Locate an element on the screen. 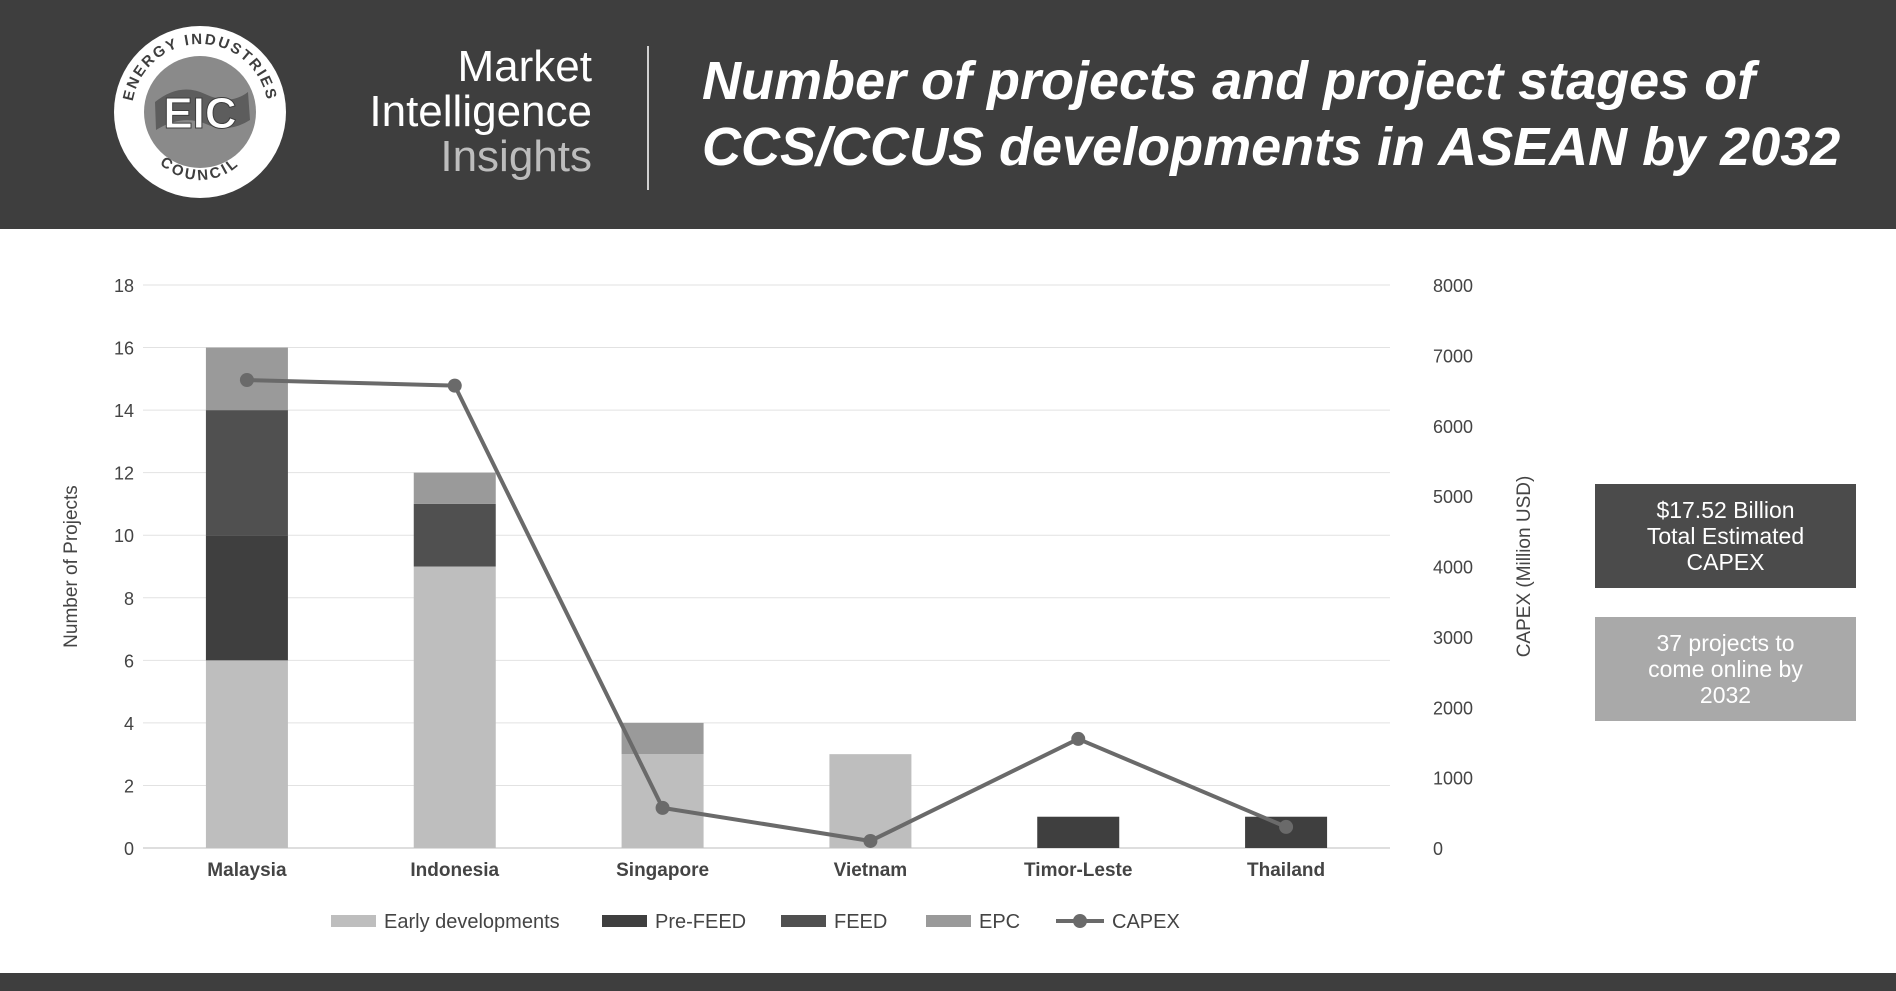 This screenshot has width=1896, height=991. x-tick-label: Singapore is located at coordinates (662, 870).